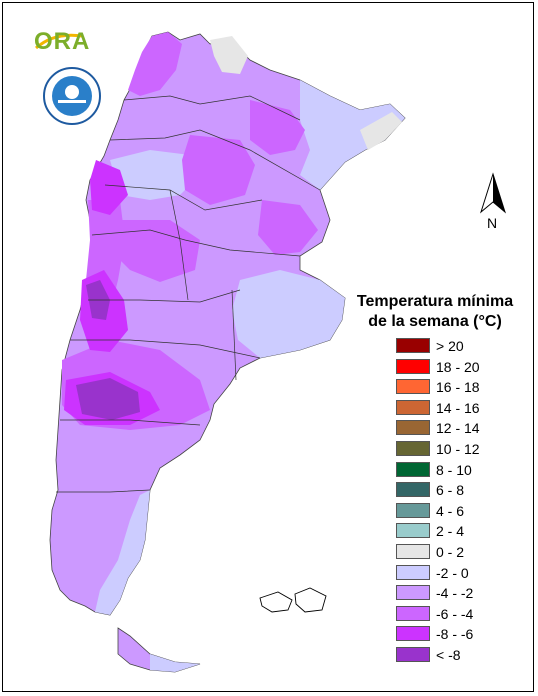 The image size is (538, 696). Describe the element at coordinates (450, 346) in the screenshot. I see `legend-label: > 20` at that location.